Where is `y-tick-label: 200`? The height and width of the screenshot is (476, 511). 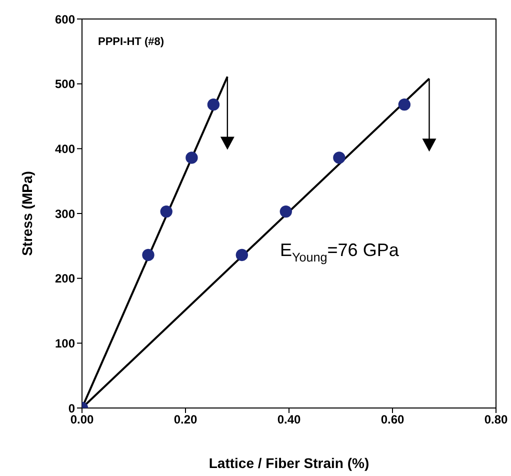
y-tick-label: 200 is located at coordinates (65, 279).